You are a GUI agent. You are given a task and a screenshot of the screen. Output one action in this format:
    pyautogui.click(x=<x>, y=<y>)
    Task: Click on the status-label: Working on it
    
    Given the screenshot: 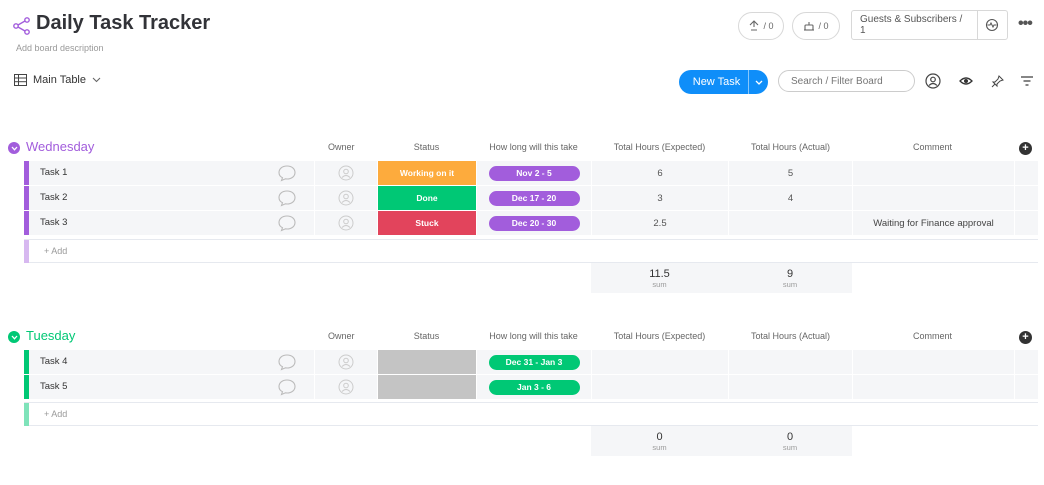 What is the action you would take?
    pyautogui.click(x=427, y=173)
    